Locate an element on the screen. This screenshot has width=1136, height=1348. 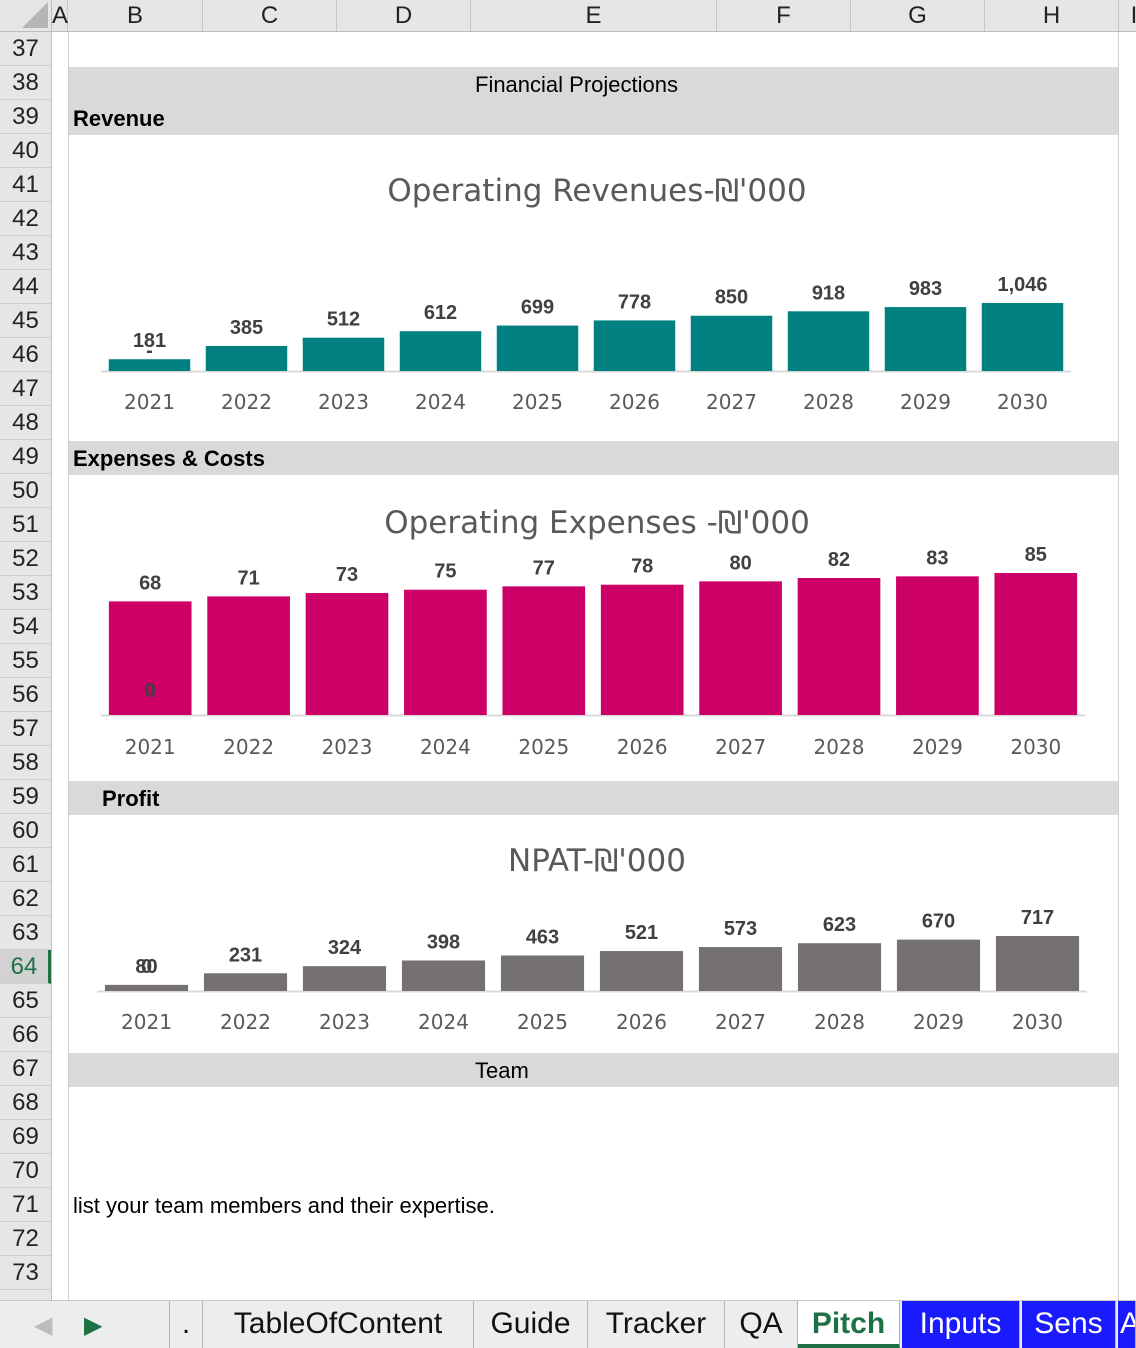
npat-bar-2026 is located at coordinates (641, 971).